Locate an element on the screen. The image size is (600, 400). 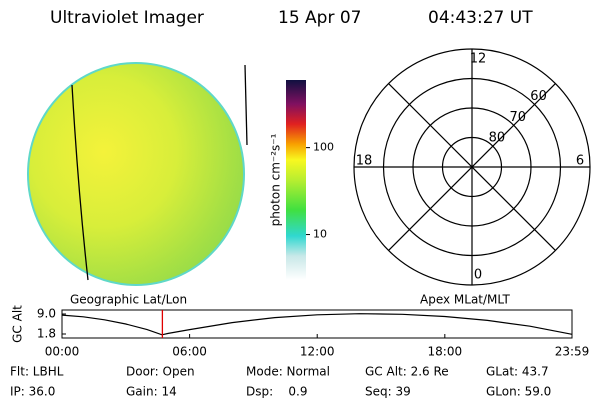
title: Ultraviolet Imager is located at coordinates (127, 18).